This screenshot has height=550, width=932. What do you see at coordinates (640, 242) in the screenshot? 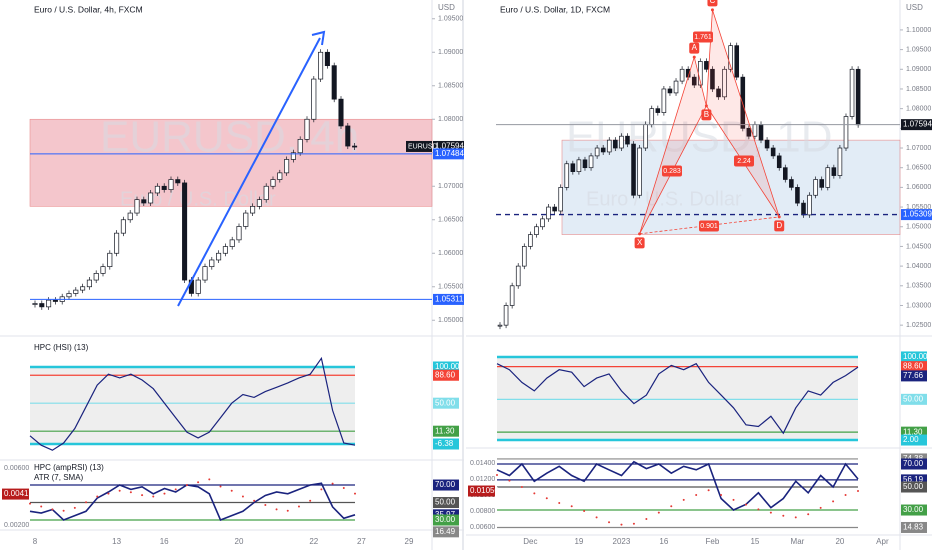
I see `pattern-label: X` at bounding box center [640, 242].